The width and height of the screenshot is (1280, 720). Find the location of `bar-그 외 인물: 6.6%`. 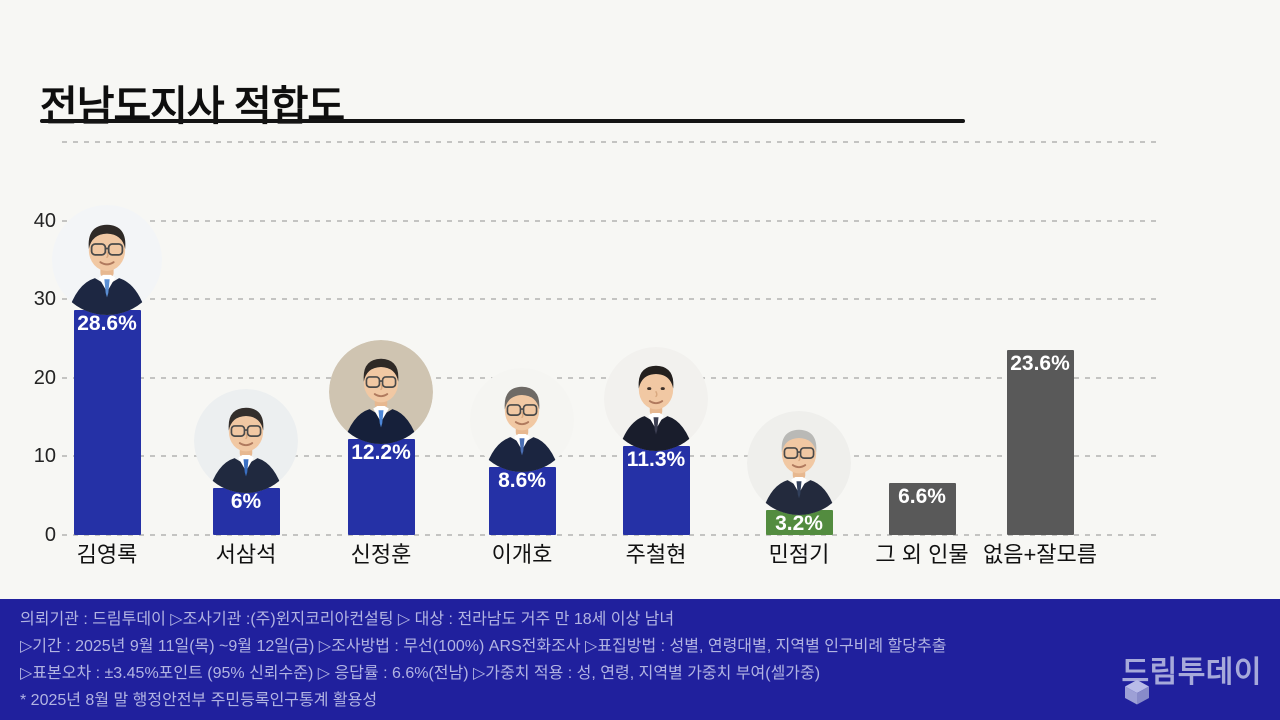

bar-그 외 인물: 6.6% is located at coordinates (922, 509).